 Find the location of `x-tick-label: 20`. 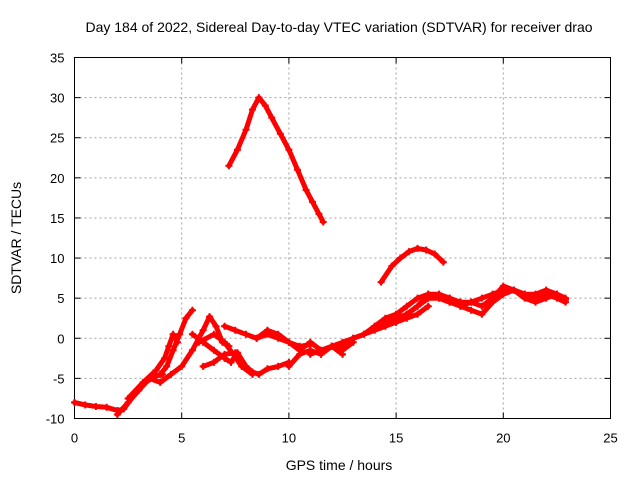

x-tick-label: 20 is located at coordinates (503, 438).